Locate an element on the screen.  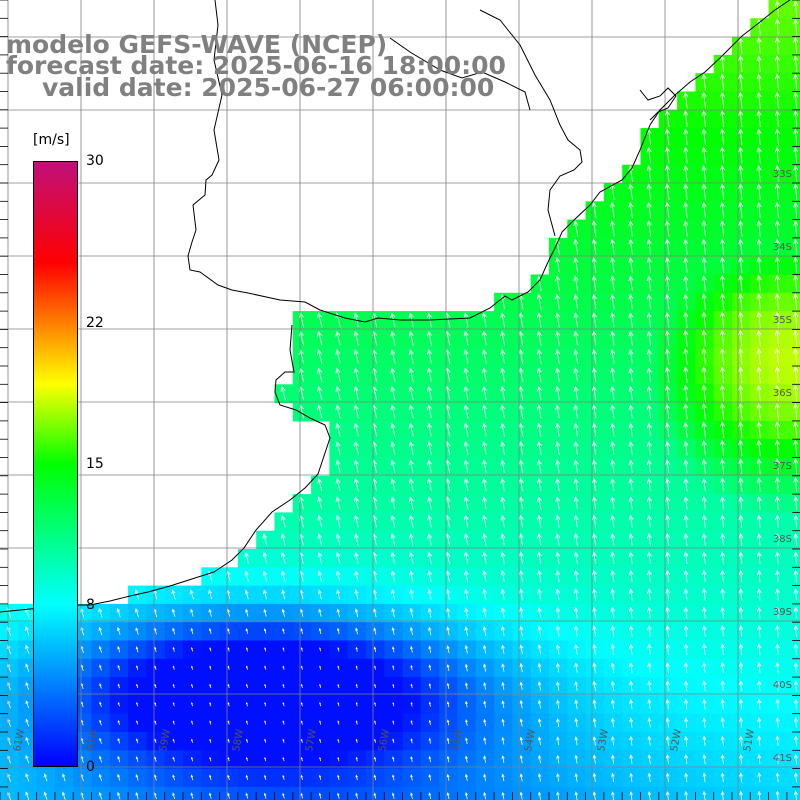
latitude-label: 36S is located at coordinates (782, 393).